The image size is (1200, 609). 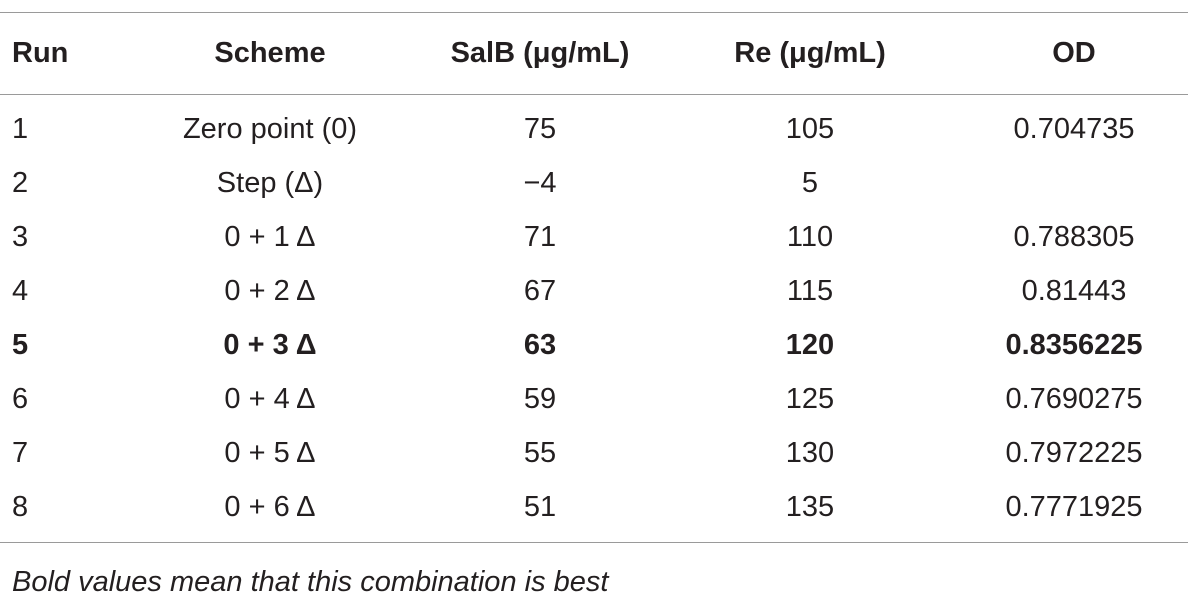 What do you see at coordinates (270, 453) in the screenshot?
I see `cell-scheme: 0 + 5 Δ` at bounding box center [270, 453].